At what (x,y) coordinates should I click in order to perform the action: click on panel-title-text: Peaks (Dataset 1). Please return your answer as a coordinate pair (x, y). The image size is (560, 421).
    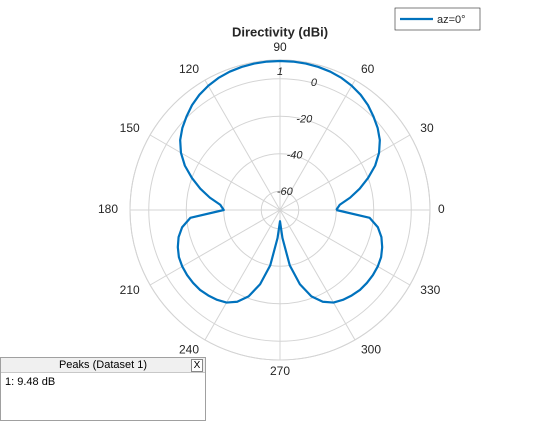
    Looking at the image, I should click on (103, 365).